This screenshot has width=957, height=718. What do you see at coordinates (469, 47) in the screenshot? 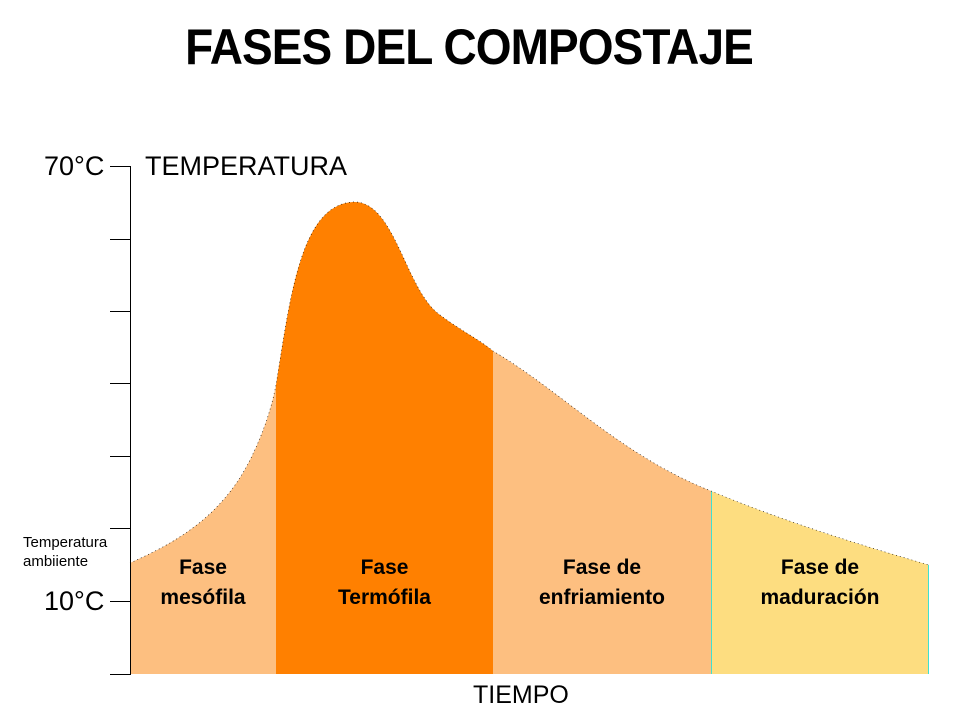
I see `chart-title: FASES DEL COMPOSTAJE` at bounding box center [469, 47].